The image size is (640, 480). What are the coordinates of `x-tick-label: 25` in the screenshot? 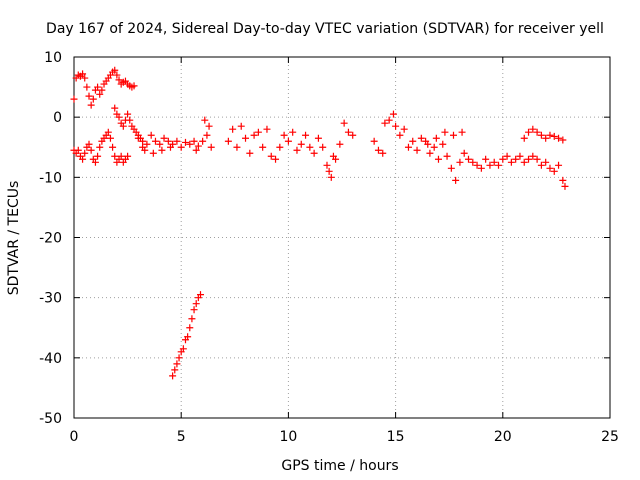 It's located at (610, 437).